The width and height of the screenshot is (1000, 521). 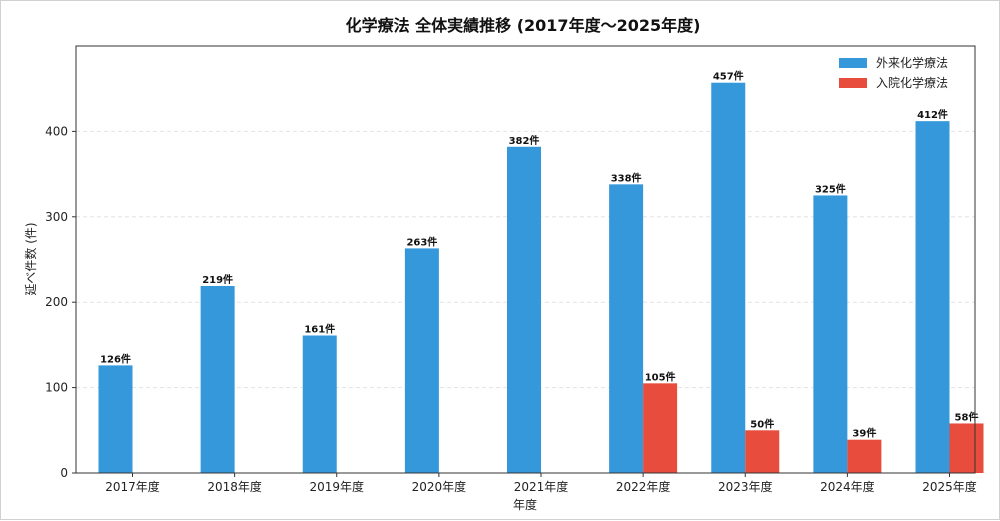 I want to click on bar-入院化学療法-2024年度, so click(x=864, y=456).